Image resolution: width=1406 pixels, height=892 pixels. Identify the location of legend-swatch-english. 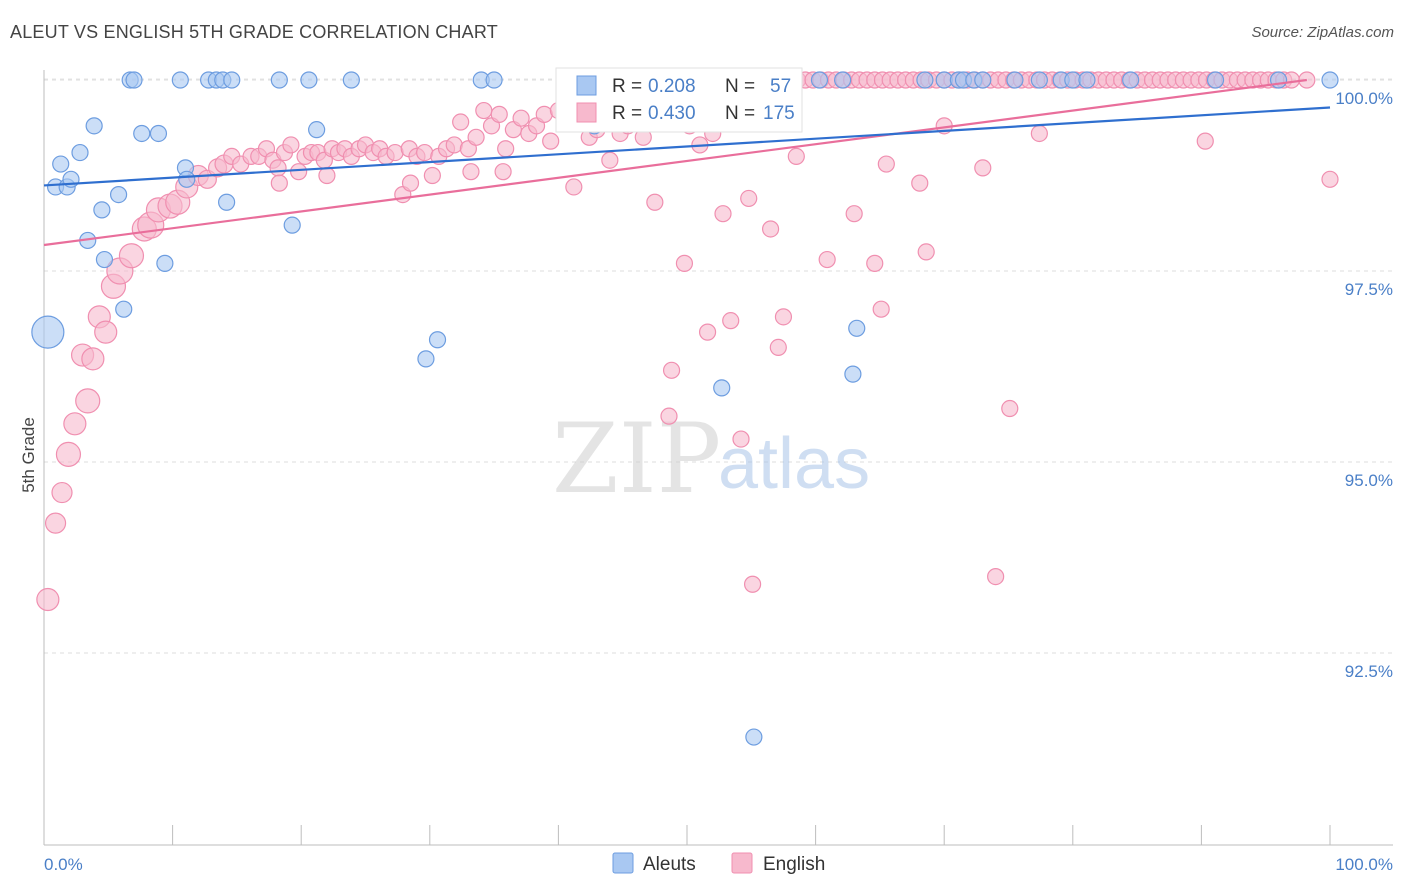
(742, 863).